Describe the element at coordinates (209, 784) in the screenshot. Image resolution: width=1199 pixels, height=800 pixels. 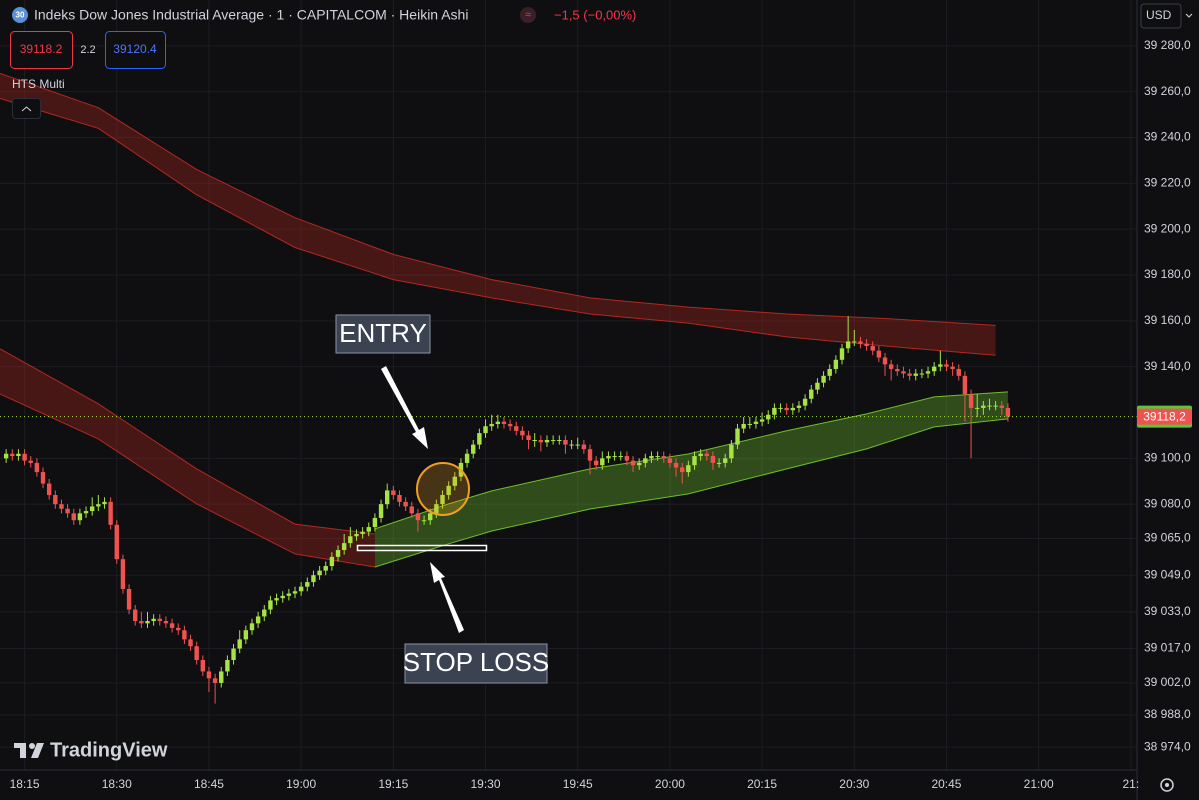
I see `x-tick-label: 18:45` at that location.